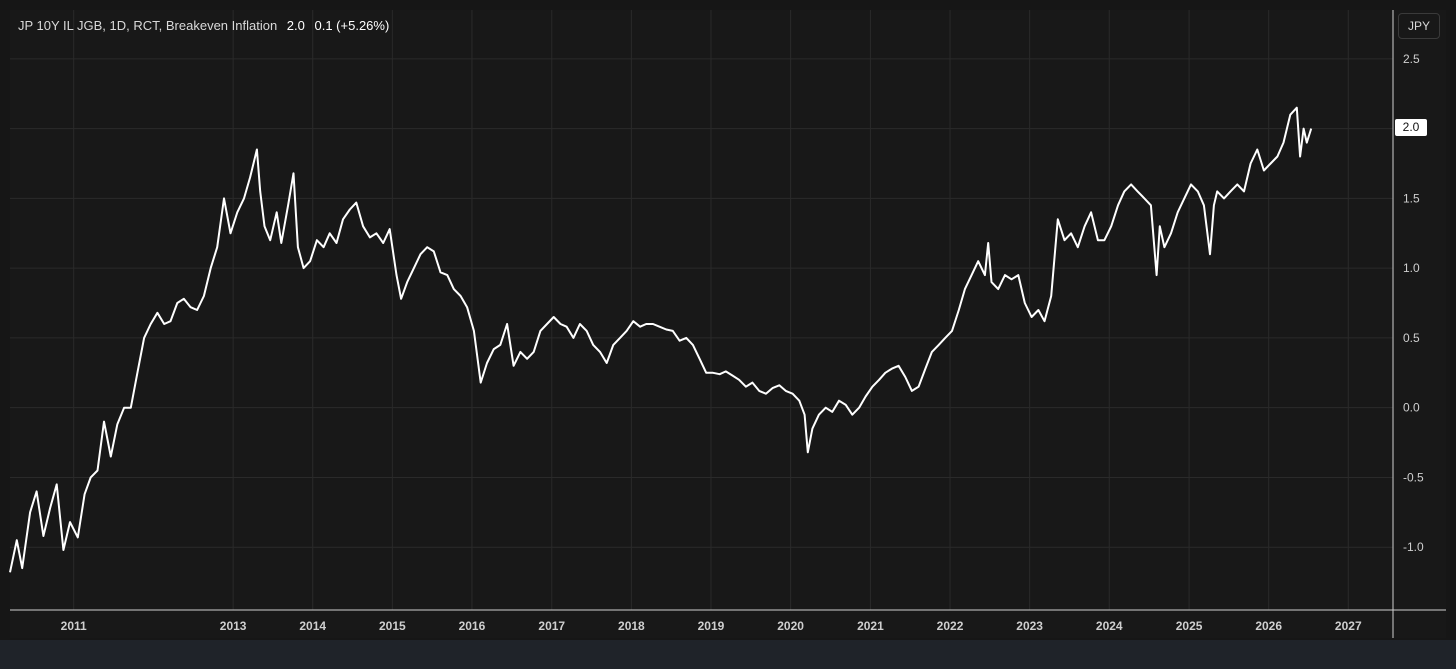  What do you see at coordinates (790, 626) in the screenshot?
I see `x-tick-label: 2020` at bounding box center [790, 626].